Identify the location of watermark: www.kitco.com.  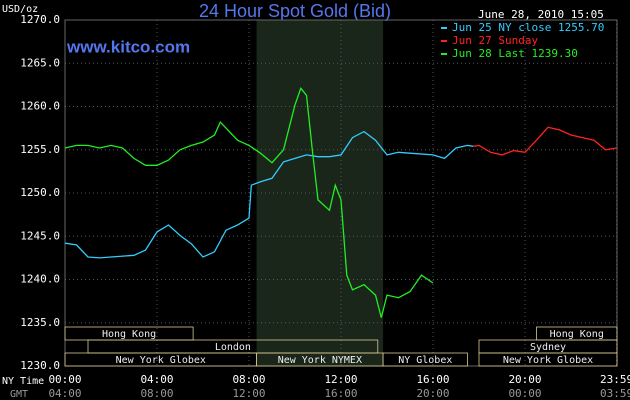
(128, 46).